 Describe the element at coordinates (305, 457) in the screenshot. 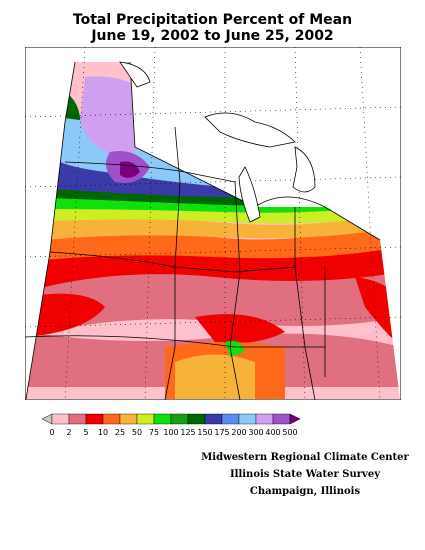

I see `credit-center: Midwestern Regional Climate Center` at that location.